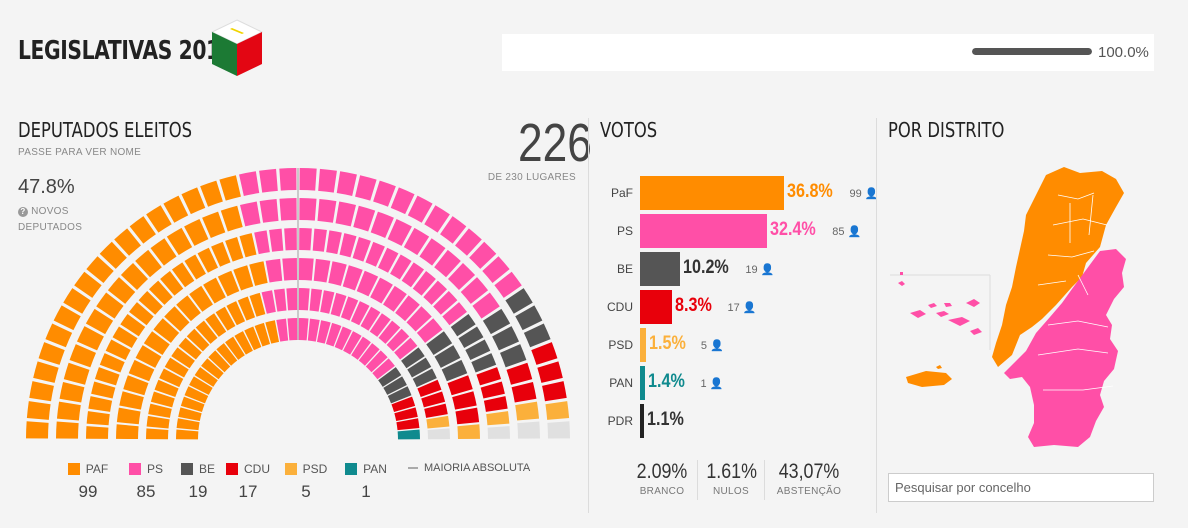  I want to click on vote-row-paf: PaF 36.8% 99 👤, so click(740, 193).